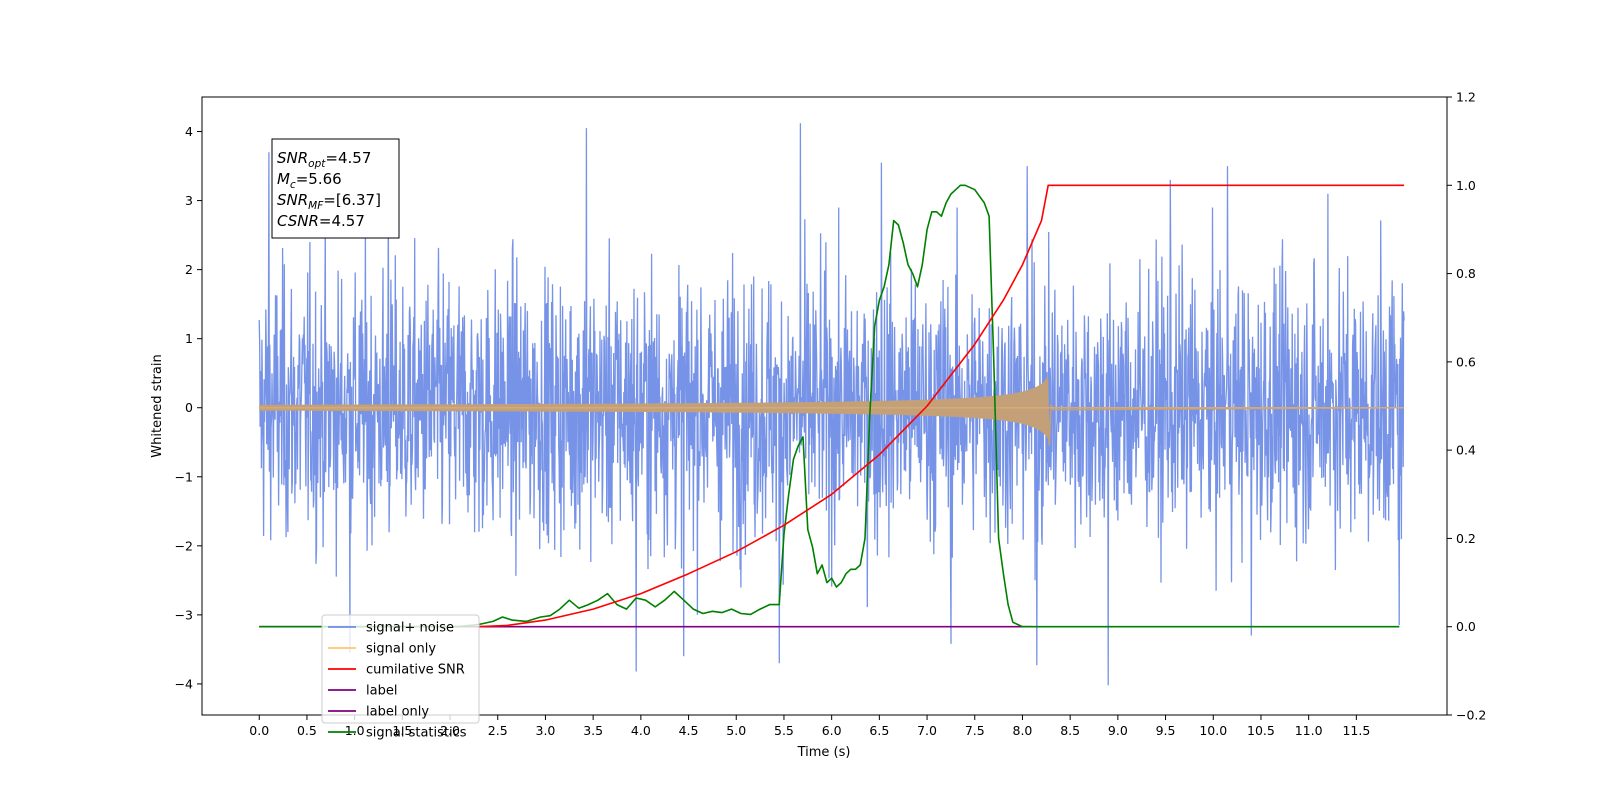 This screenshot has width=1600, height=800. What do you see at coordinates (1466, 273) in the screenshot?
I see `y-right-tick-label: 0.8` at bounding box center [1466, 273].